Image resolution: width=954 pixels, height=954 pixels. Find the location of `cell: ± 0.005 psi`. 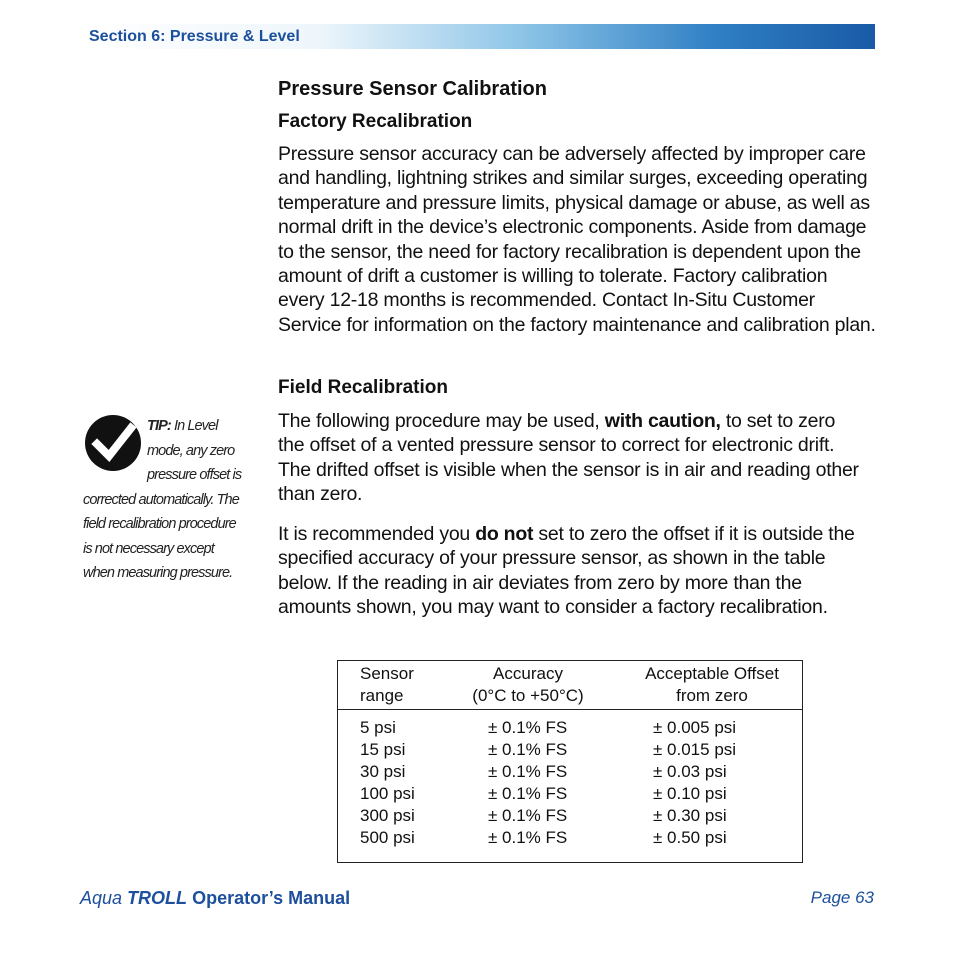

cell: ± 0.005 psi is located at coordinates (695, 727).